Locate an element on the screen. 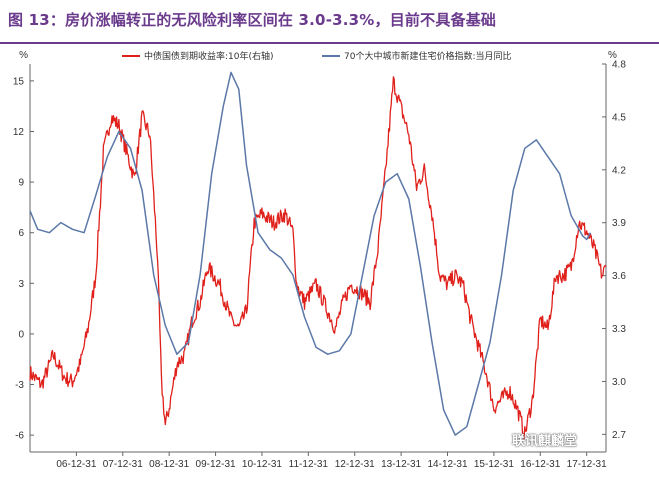 Image resolution: width=659 pixels, height=480 pixels. right-tick-label: 4.2 is located at coordinates (619, 170).